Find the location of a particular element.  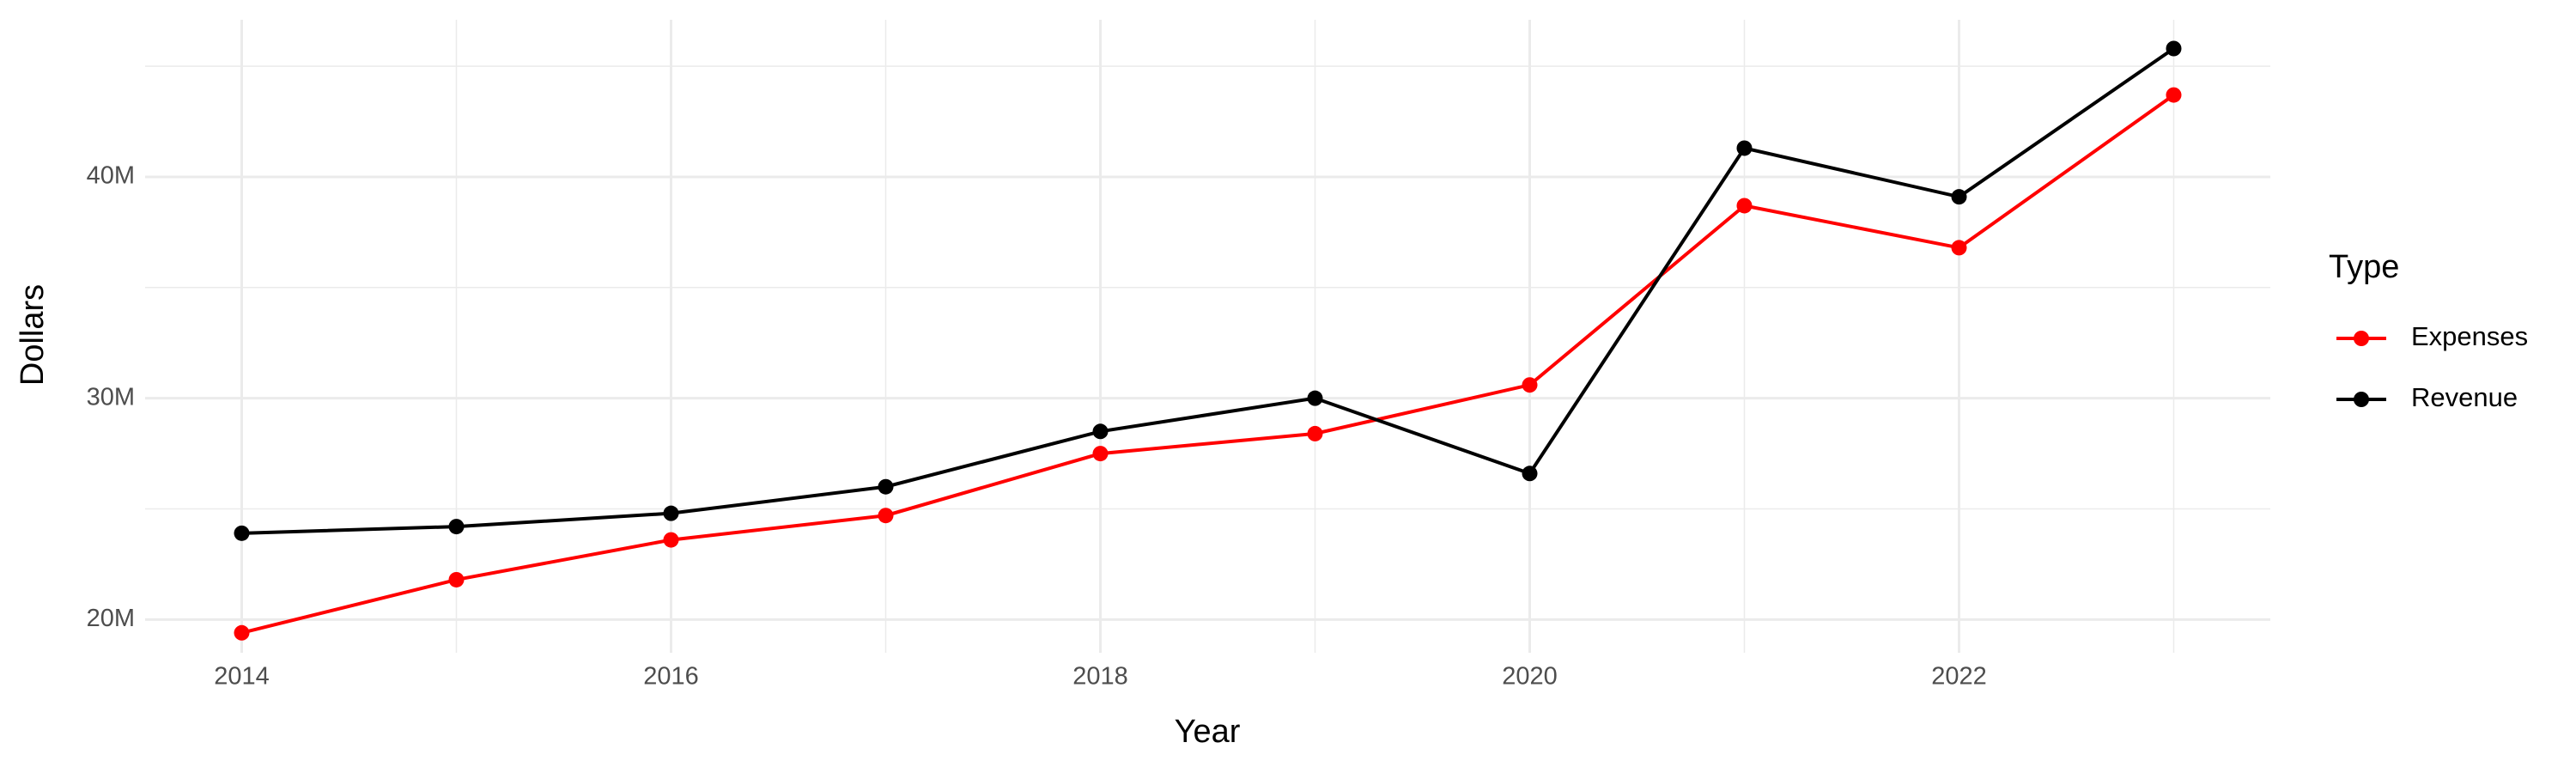

x-tick-label: 2020 is located at coordinates (1530, 677).